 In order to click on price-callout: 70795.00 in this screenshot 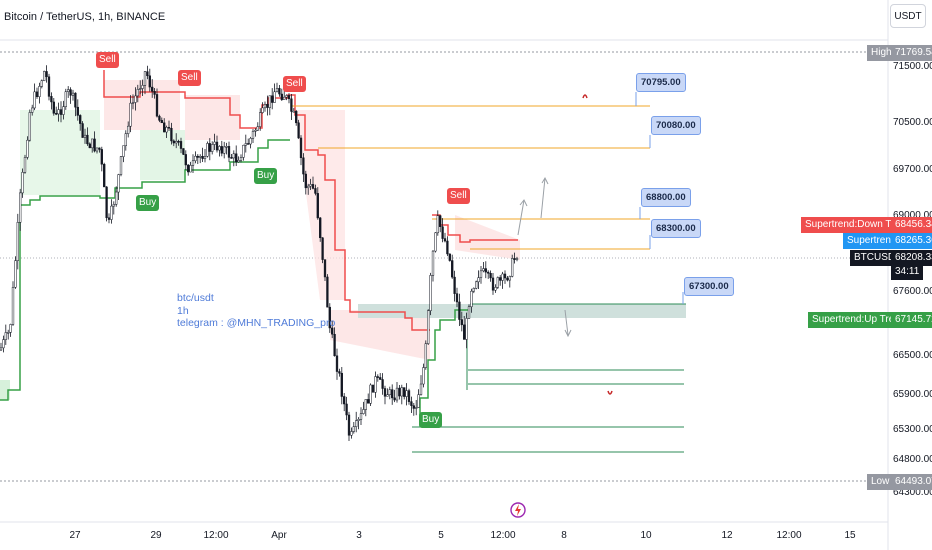, I will do `click(661, 82)`.